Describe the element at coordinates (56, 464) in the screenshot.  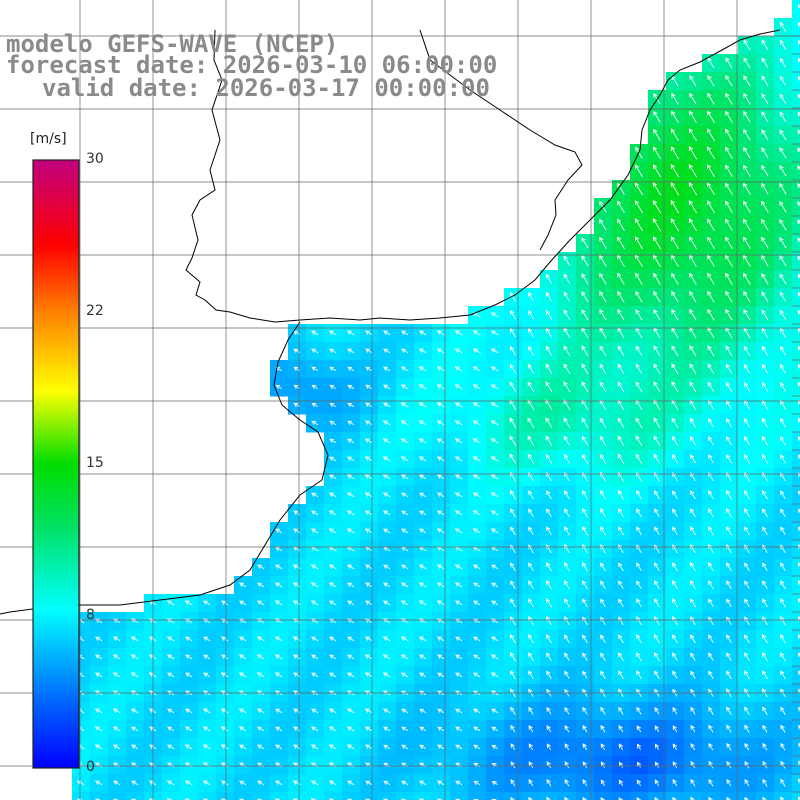
I see `colorbar` at that location.